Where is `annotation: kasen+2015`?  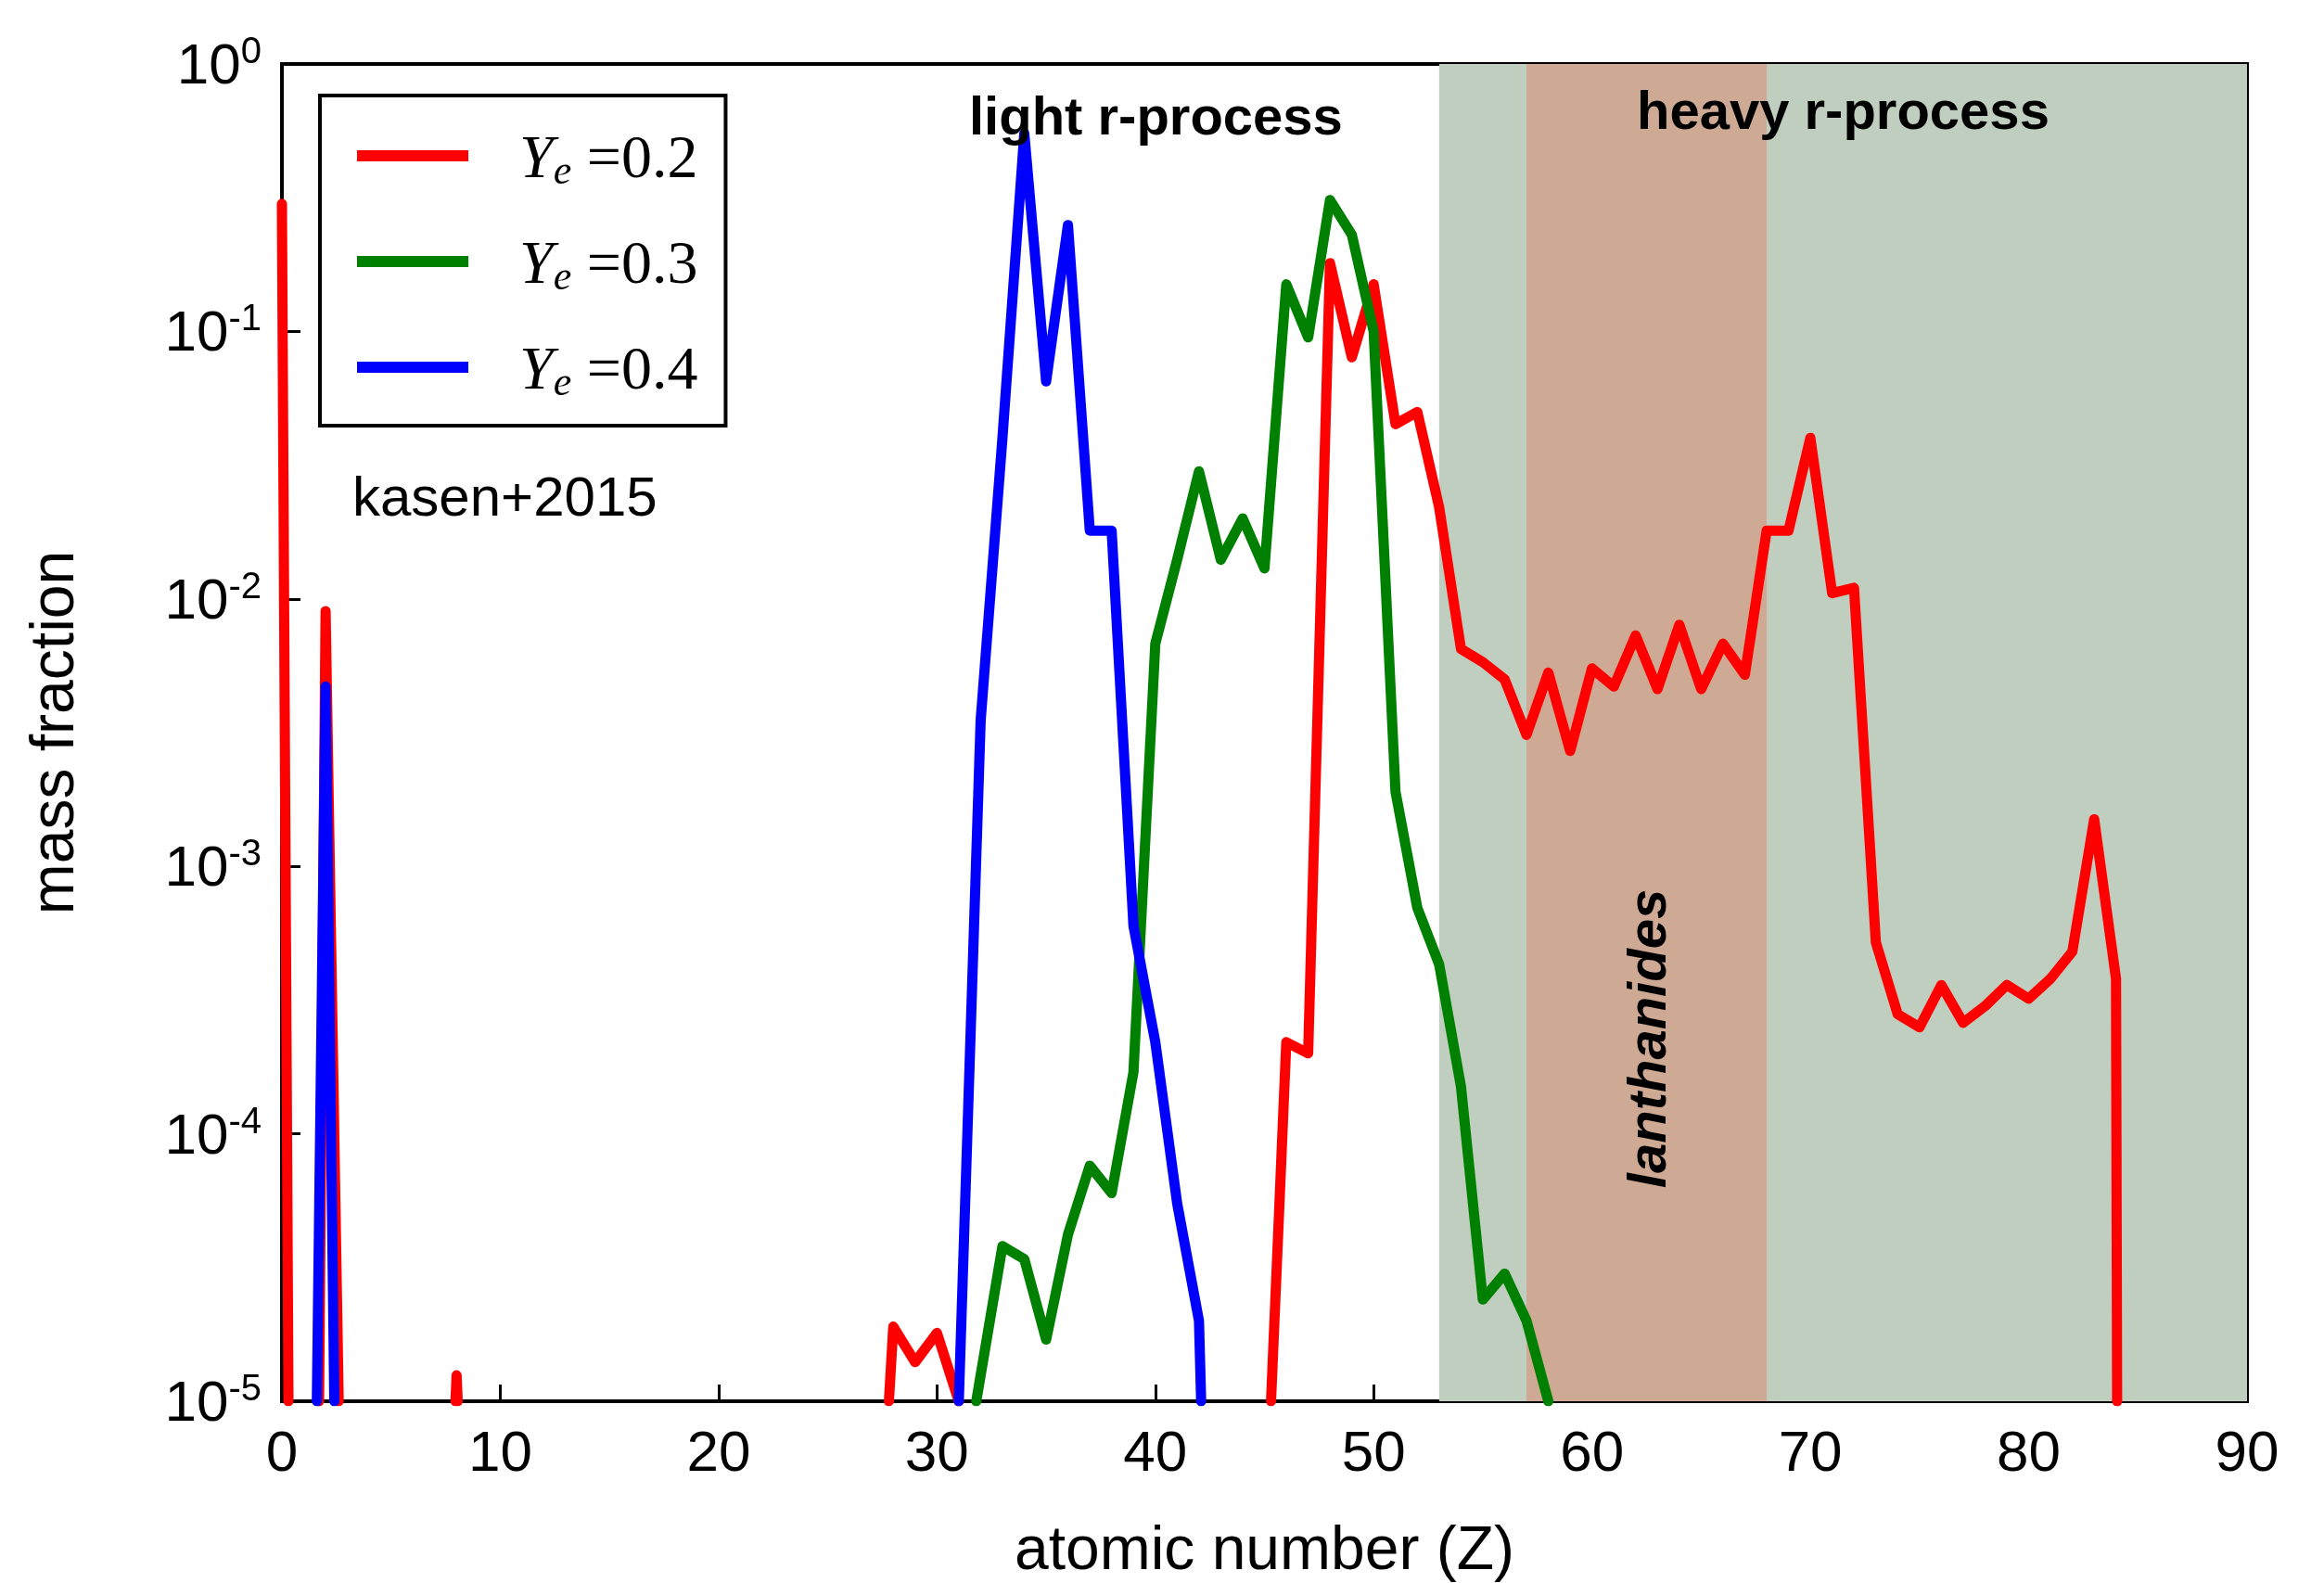 annotation: kasen+2015 is located at coordinates (505, 496).